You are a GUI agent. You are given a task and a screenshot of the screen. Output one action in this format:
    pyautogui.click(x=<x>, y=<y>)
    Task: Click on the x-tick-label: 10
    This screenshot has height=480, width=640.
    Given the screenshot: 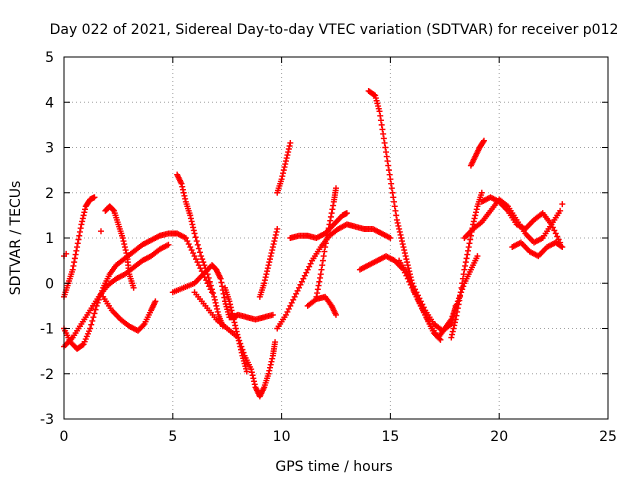 What is the action you would take?
    pyautogui.click(x=282, y=437)
    